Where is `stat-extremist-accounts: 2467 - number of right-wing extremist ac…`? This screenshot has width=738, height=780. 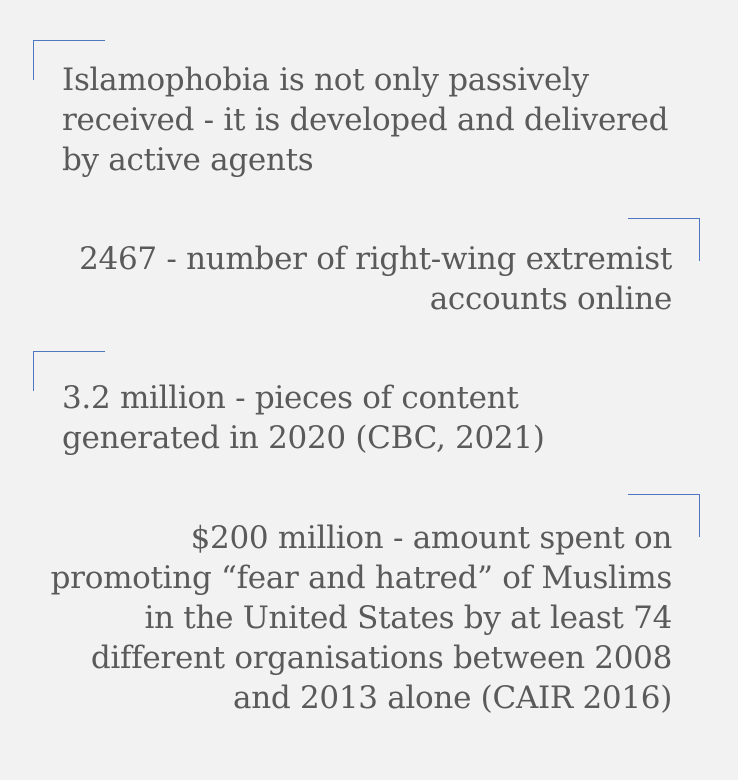
stat-extremist-accounts: 2467 - number of right-wing extremist ac… is located at coordinates (375, 279).